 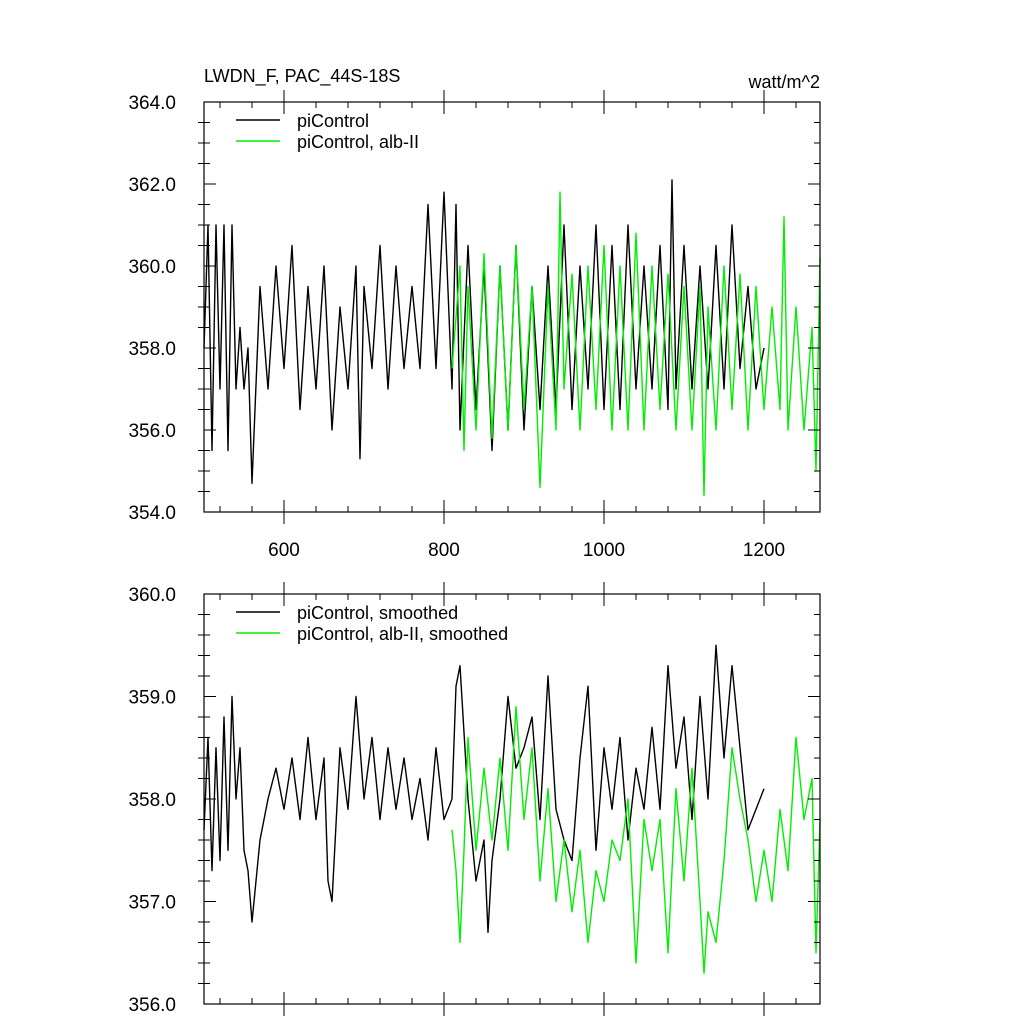 What do you see at coordinates (636, 344) in the screenshot?
I see `series-line-picontrol-alb-ii` at bounding box center [636, 344].